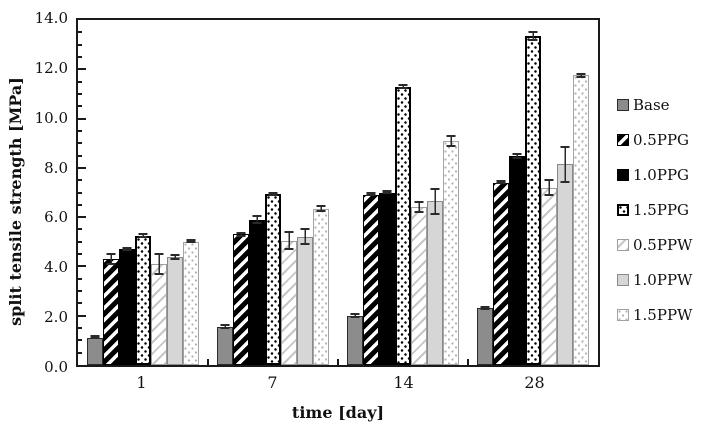  Describe the element at coordinates (403, 225) in the screenshot. I see `bar-1.5ppg-day14` at that location.